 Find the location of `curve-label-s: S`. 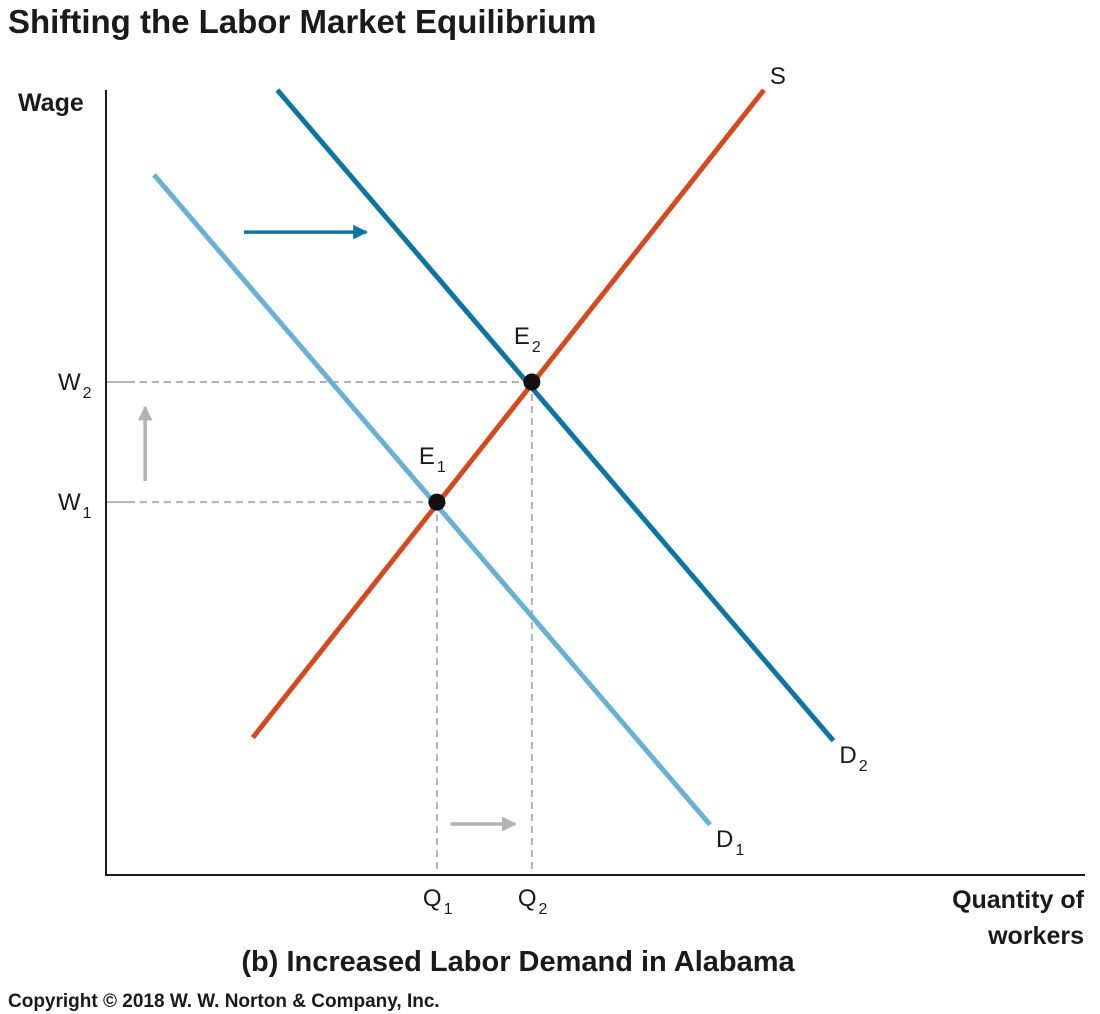

curve-label-s: S is located at coordinates (778, 76).